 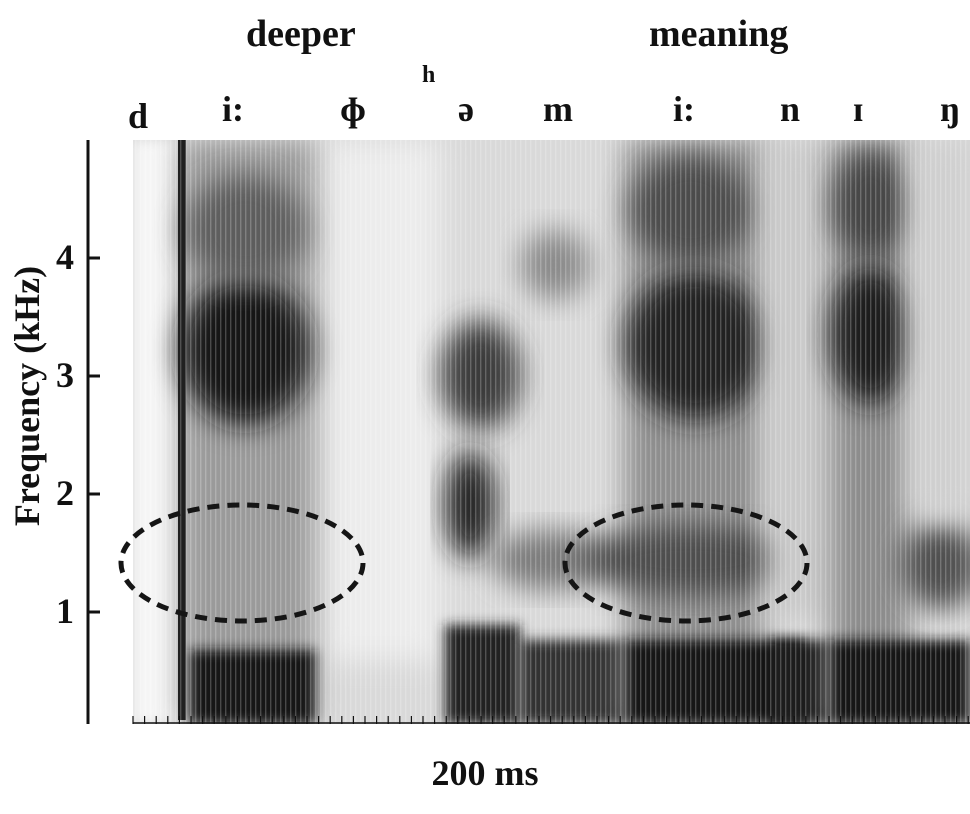 What do you see at coordinates (950, 109) in the screenshot?
I see `phone-label-eng: ŋ` at bounding box center [950, 109].